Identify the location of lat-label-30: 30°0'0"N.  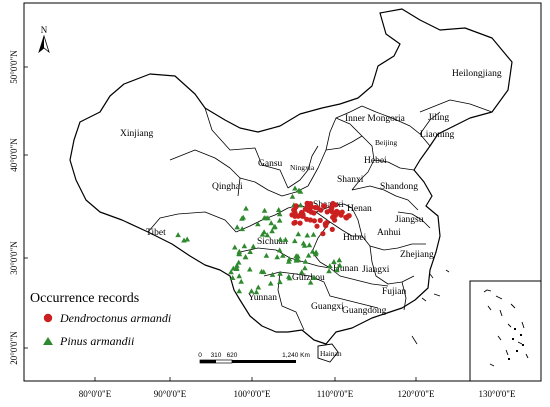
(14, 258).